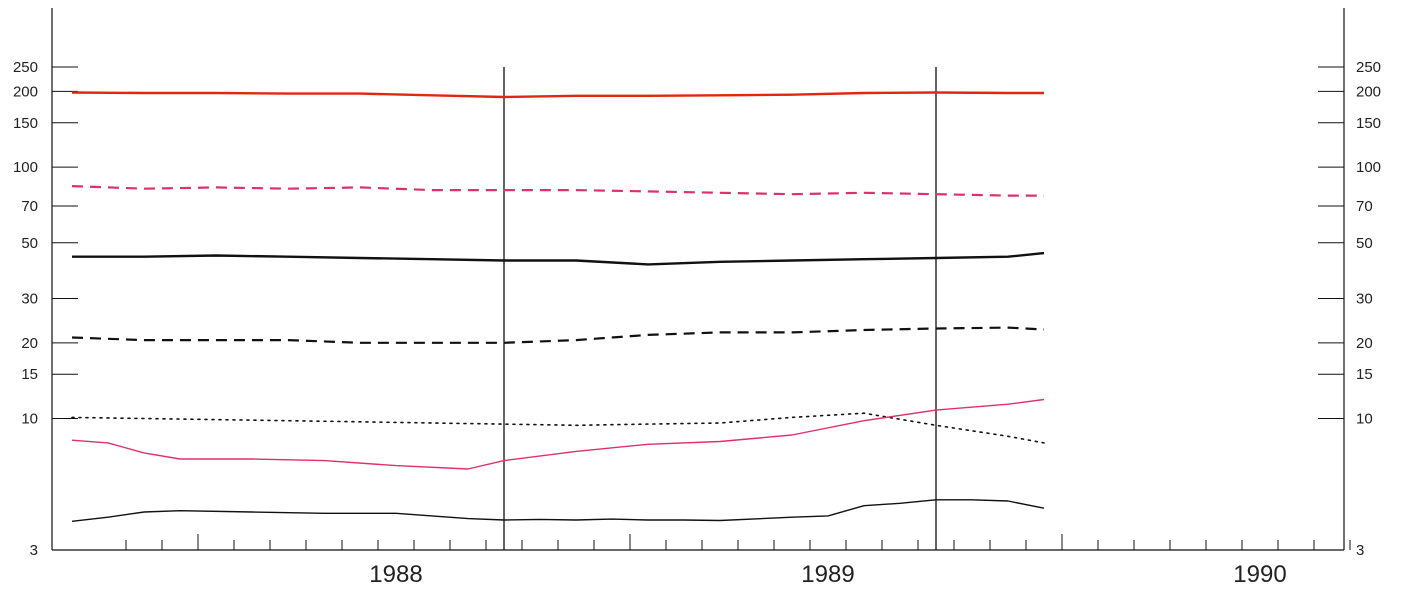  What do you see at coordinates (1368, 167) in the screenshot?
I see `y-tick-label-right: 100` at bounding box center [1368, 167].